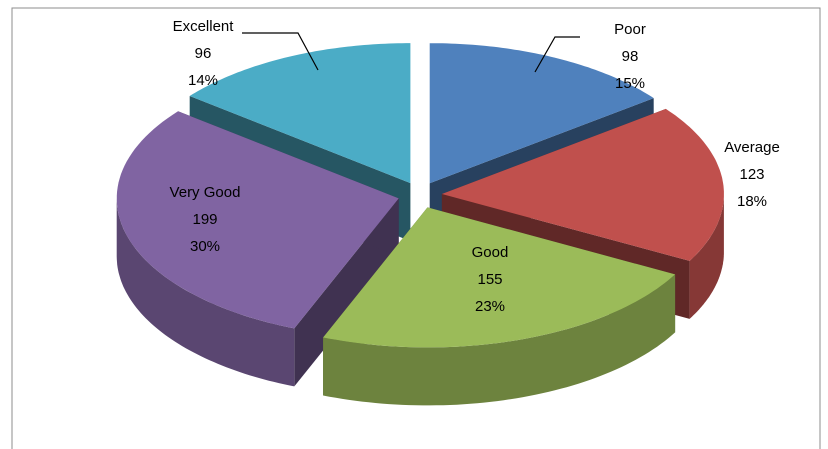 The image size is (828, 449). What do you see at coordinates (752, 201) in the screenshot?
I see `label-percent: 18%` at bounding box center [752, 201].